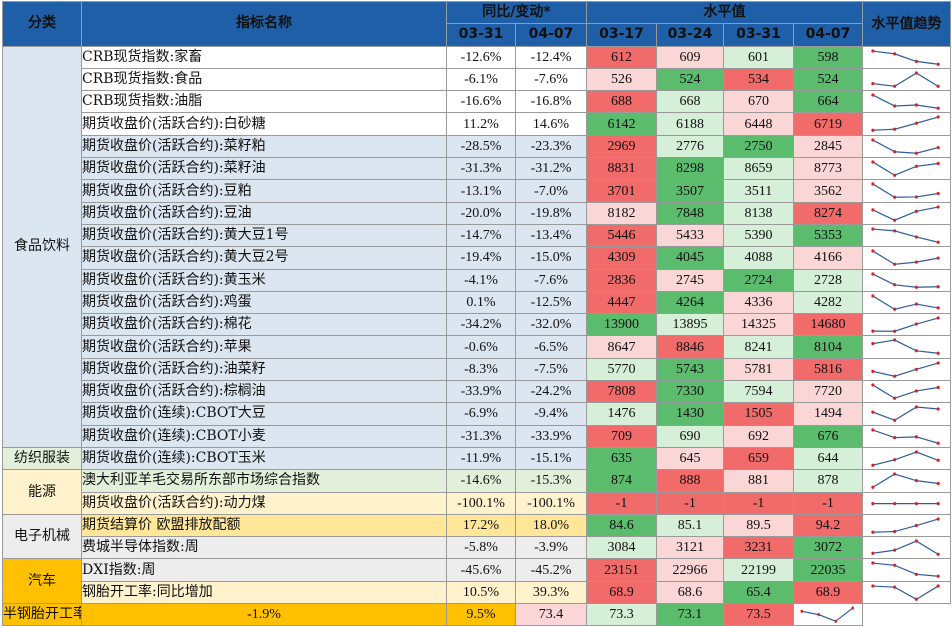 The height and width of the screenshot is (626, 952). I want to click on indicator-name: 期货收盘价(活跃合约):棕榈油, so click(264, 392).